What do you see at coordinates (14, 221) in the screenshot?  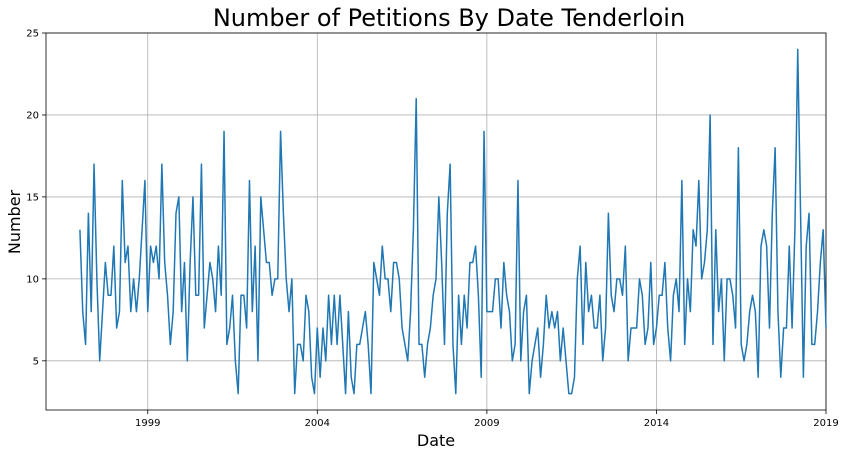 I see `y-axis-label: Number` at bounding box center [14, 221].